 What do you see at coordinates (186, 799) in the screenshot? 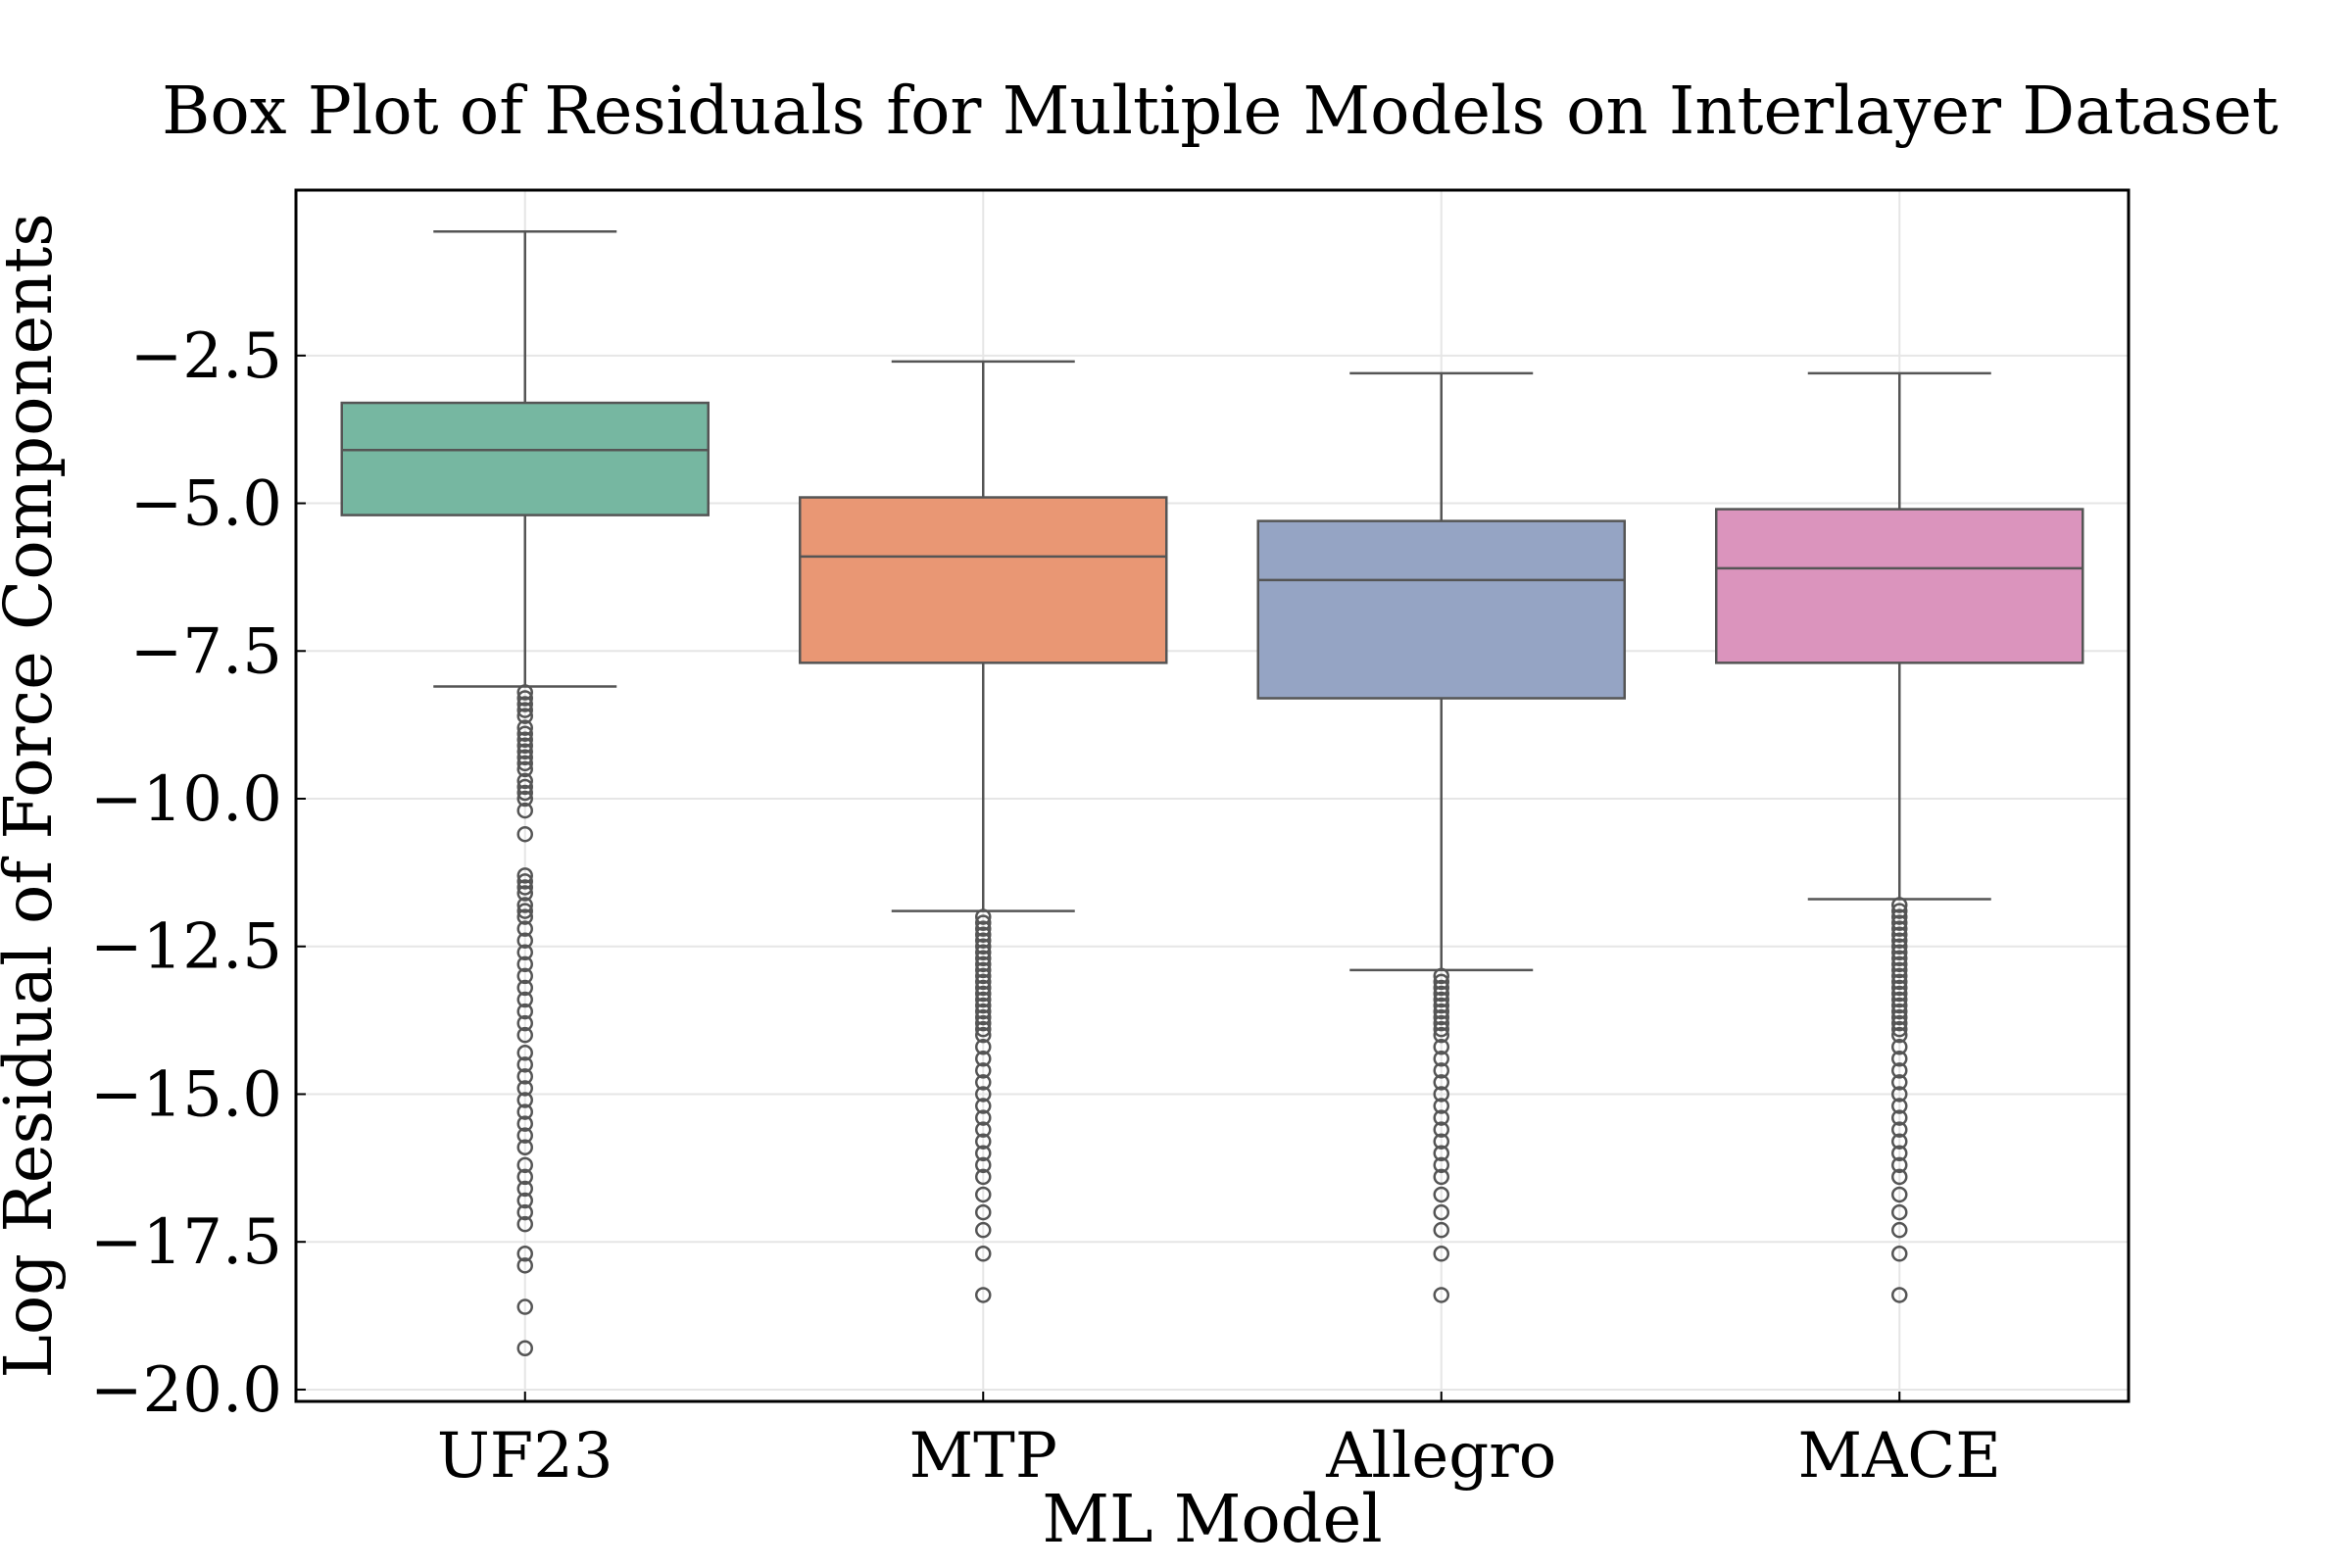
I see `y-tick-label: −10.0` at bounding box center [186, 799].